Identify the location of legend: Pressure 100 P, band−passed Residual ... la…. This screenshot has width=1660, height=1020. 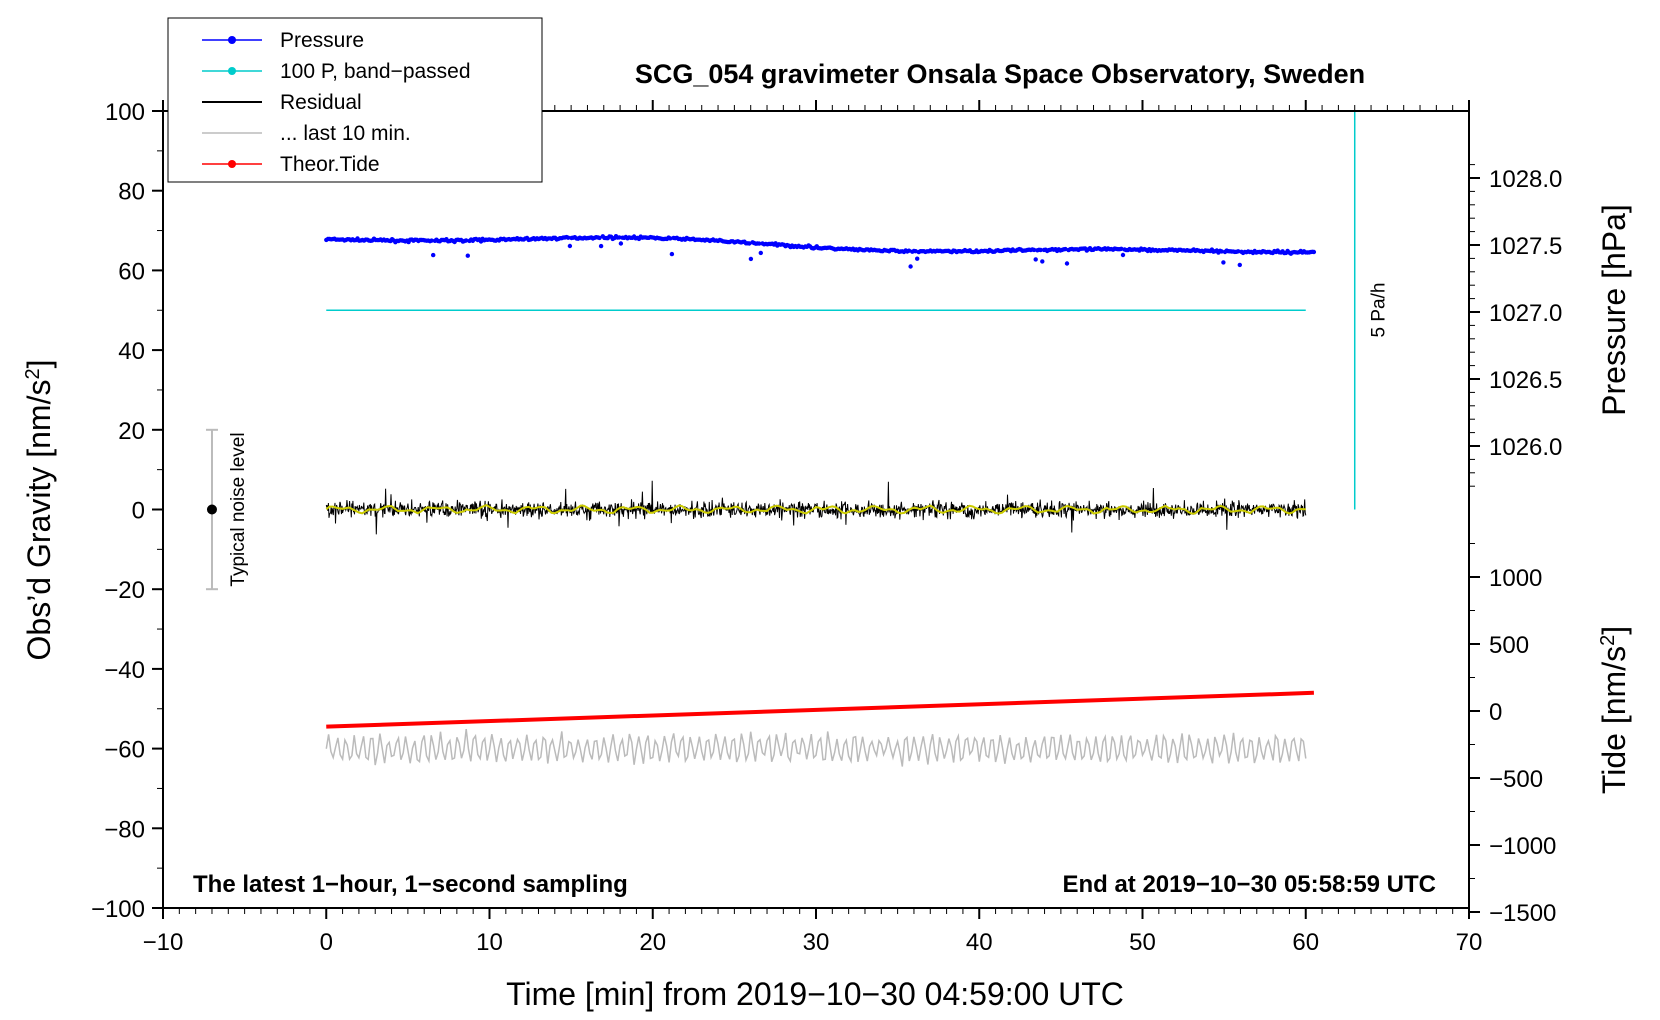
(355, 100).